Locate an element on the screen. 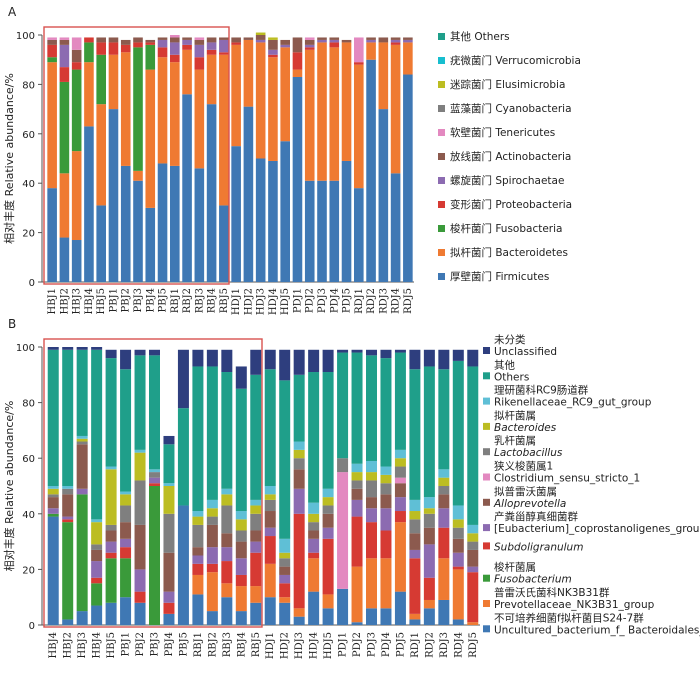  legend-label-cn: 不可培养细菌f拟杆菌目S24-7群 is located at coordinates (569, 617).